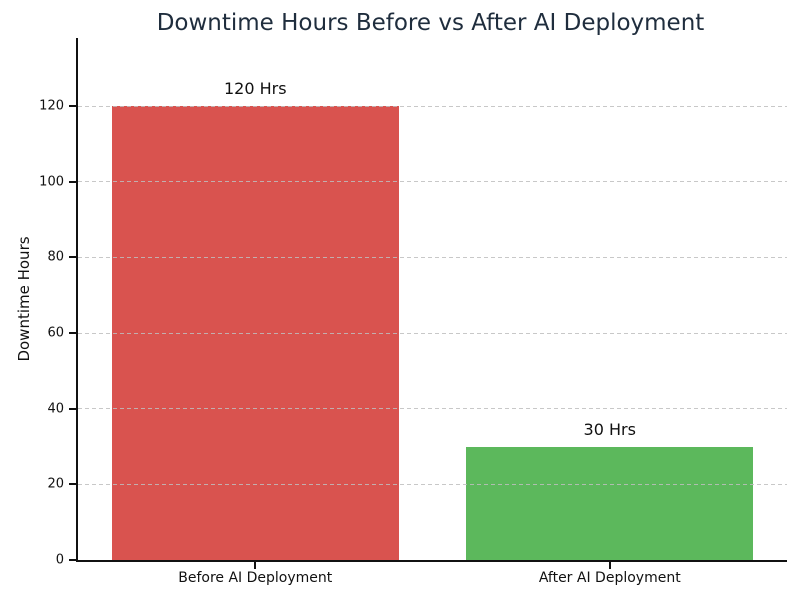  What do you see at coordinates (609, 429) in the screenshot?
I see `bar-value-label-1: 30 Hrs` at bounding box center [609, 429].